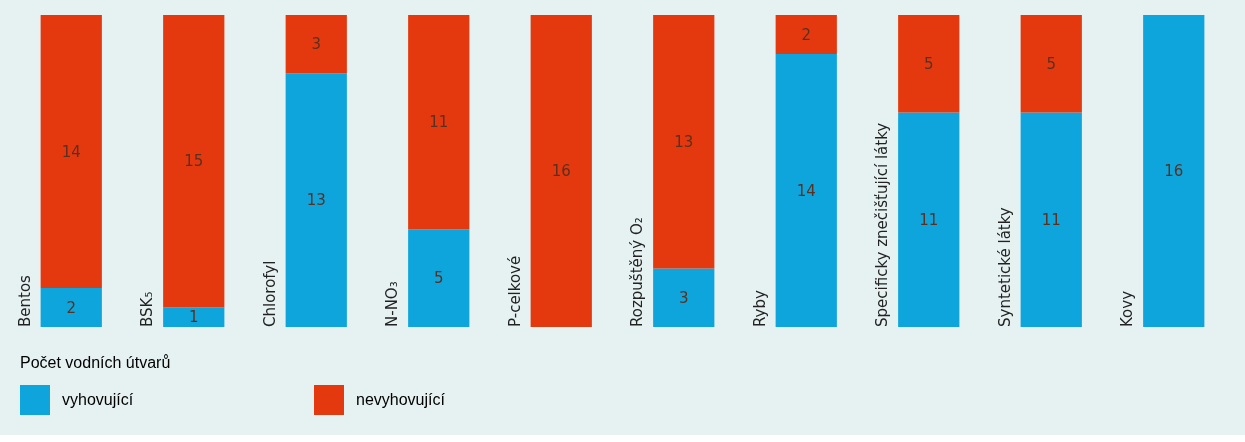 The height and width of the screenshot is (442, 1245). What do you see at coordinates (1127, 308) in the screenshot?
I see `x-tick-label: Kovy` at bounding box center [1127, 308].